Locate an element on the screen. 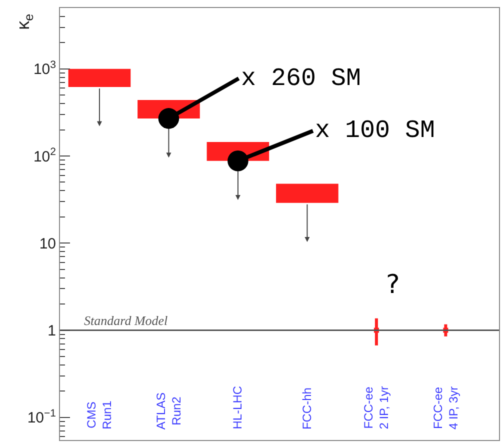 This screenshot has width=503, height=442. ref-line-label: Standard Model is located at coordinates (126, 320).